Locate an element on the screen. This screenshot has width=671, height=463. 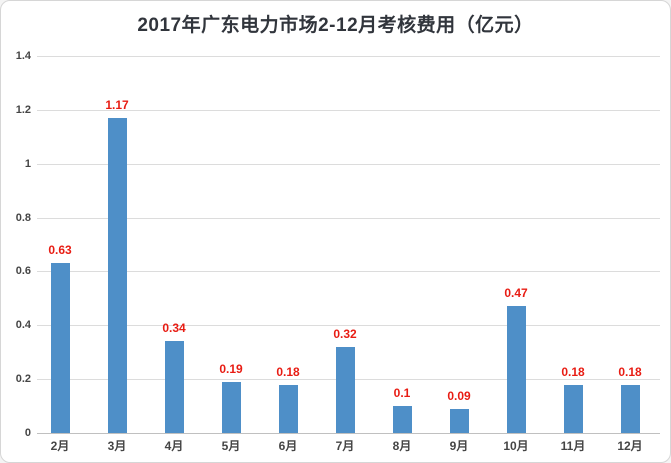
x-axis-label: 12月 is located at coordinates (630, 446).